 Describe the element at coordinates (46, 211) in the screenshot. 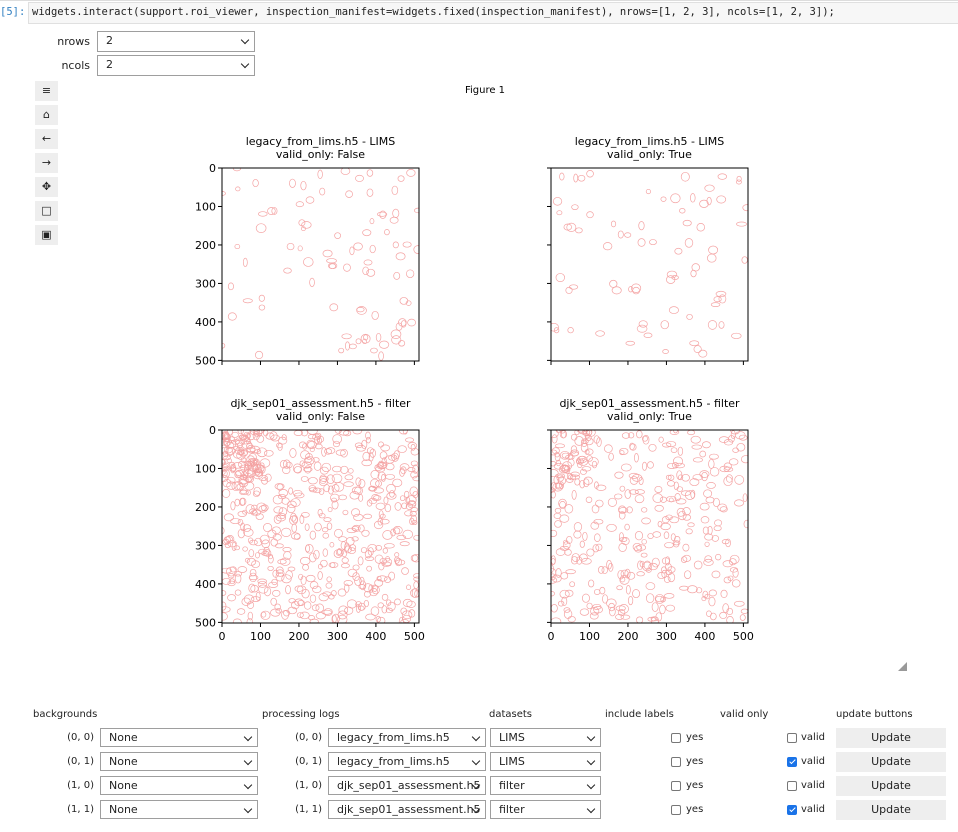

I see `toolbar-button: □` at that location.